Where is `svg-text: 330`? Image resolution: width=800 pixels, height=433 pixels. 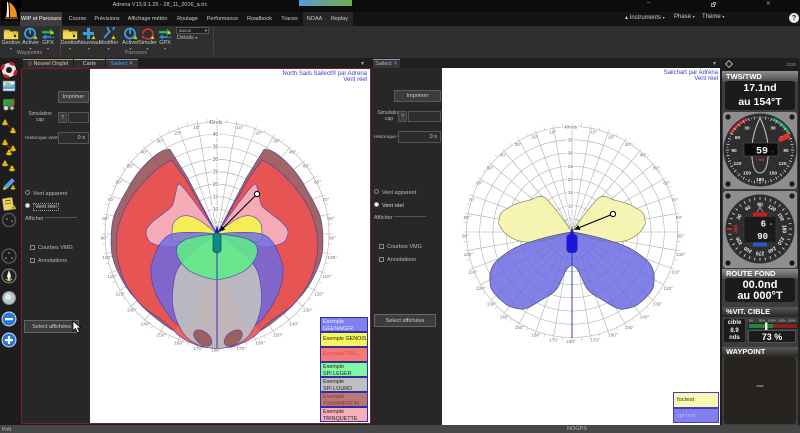
svg-text: 330 is located at coordinates (739, 240).